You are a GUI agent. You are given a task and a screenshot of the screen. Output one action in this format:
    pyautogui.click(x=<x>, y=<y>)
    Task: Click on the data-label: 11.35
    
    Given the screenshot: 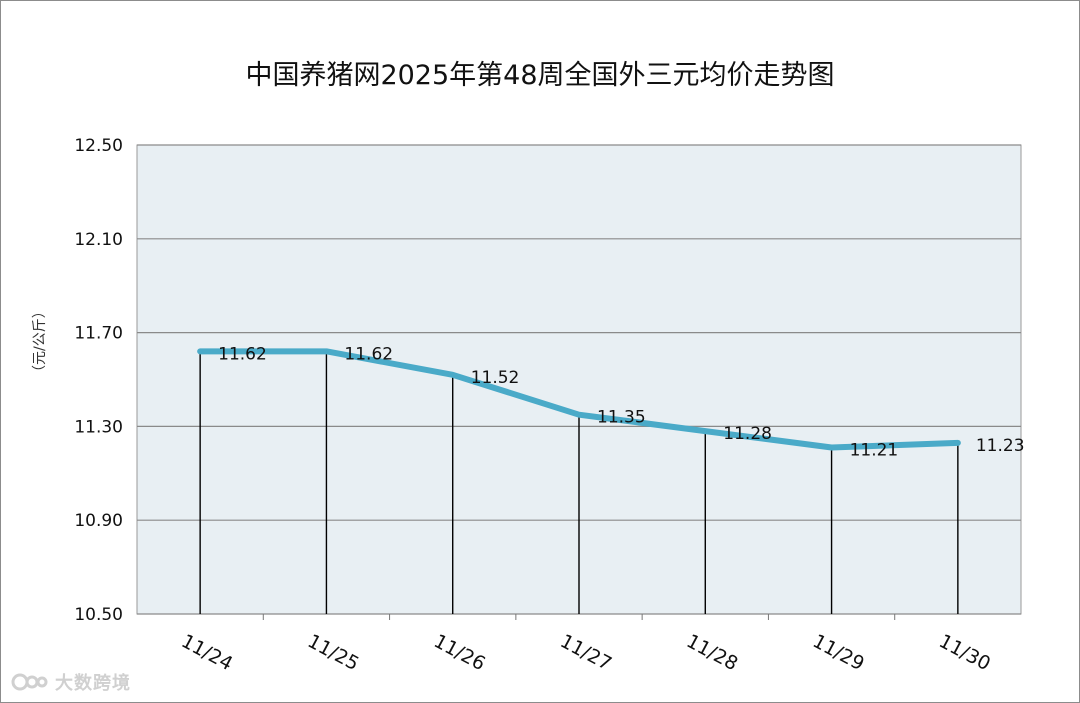 What is the action you would take?
    pyautogui.click(x=621, y=418)
    